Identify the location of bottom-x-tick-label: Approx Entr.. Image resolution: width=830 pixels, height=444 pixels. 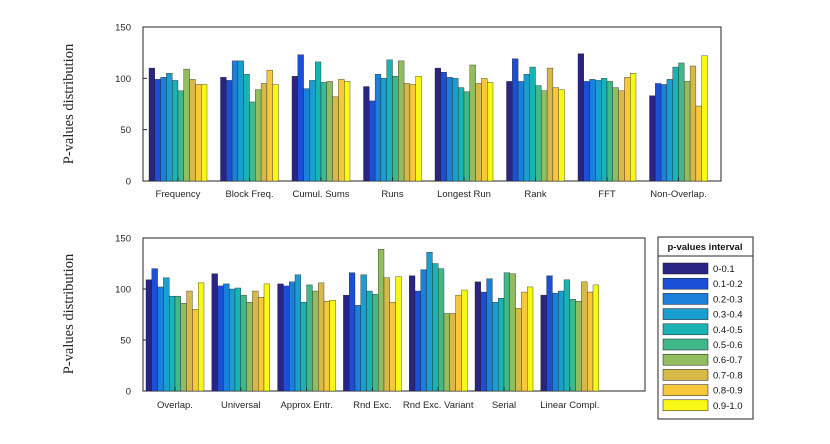
(306, 405).